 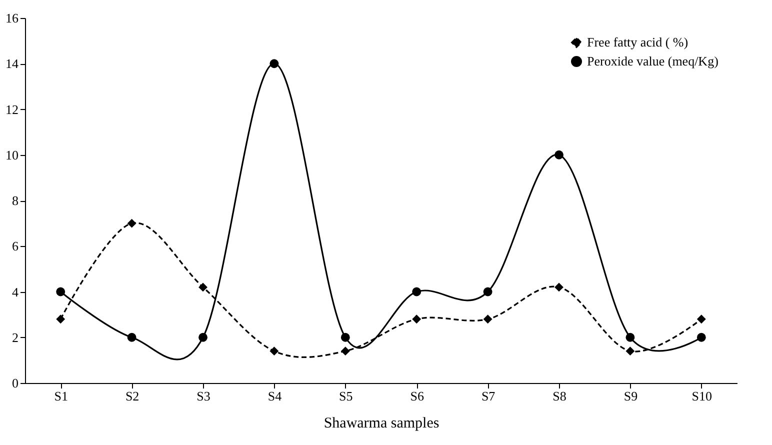 I want to click on legend-label: Peroxide value (meq/Kg), so click(x=652, y=61).